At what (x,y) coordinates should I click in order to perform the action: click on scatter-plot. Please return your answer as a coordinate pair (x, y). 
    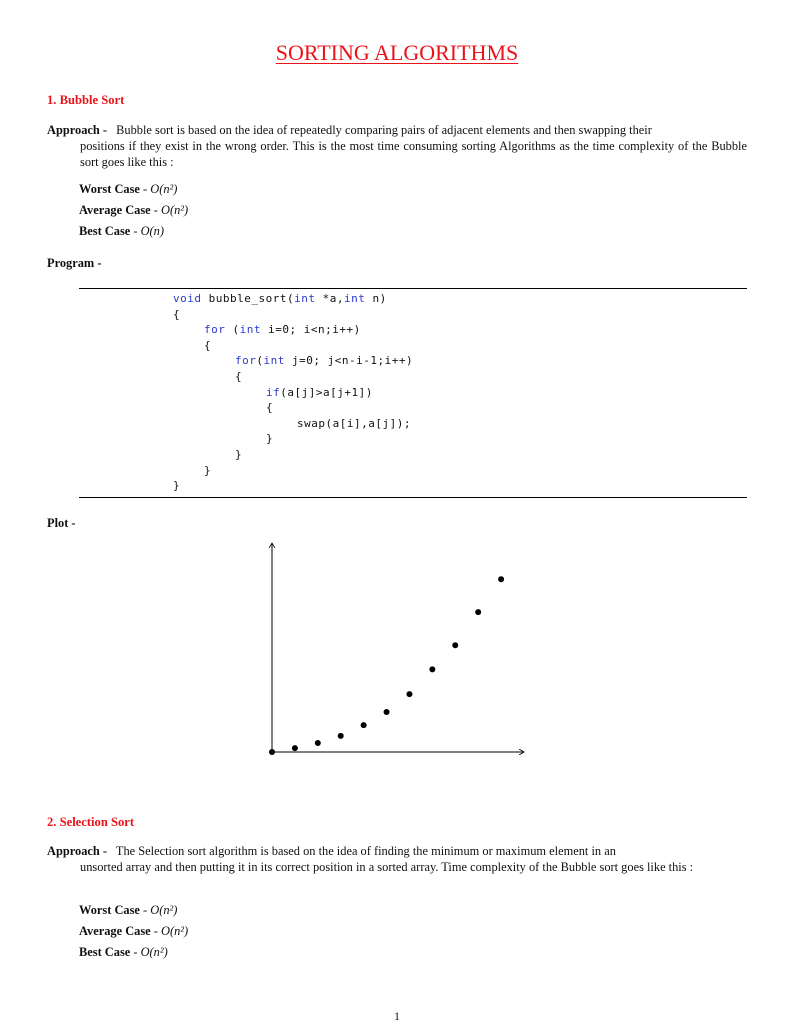
    Looking at the image, I should click on (404, 645).